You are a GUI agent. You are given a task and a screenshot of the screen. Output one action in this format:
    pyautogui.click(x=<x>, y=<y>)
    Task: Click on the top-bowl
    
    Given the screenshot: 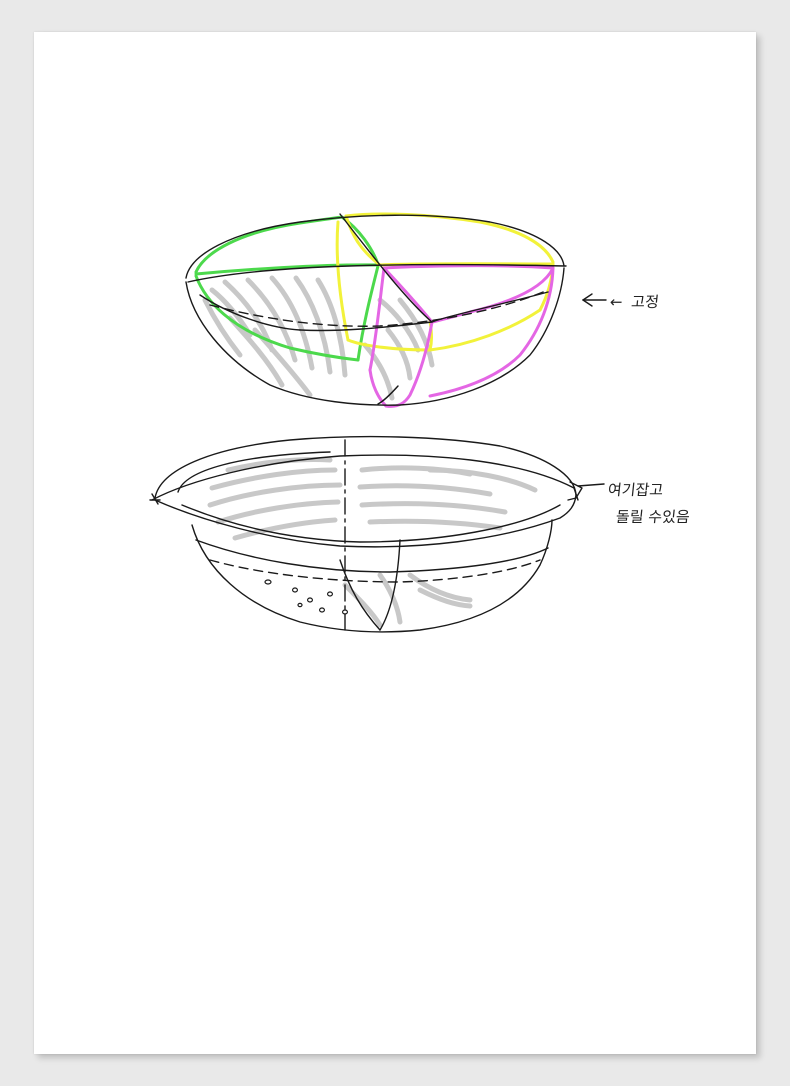 What is the action you would take?
    pyautogui.click(x=396, y=310)
    